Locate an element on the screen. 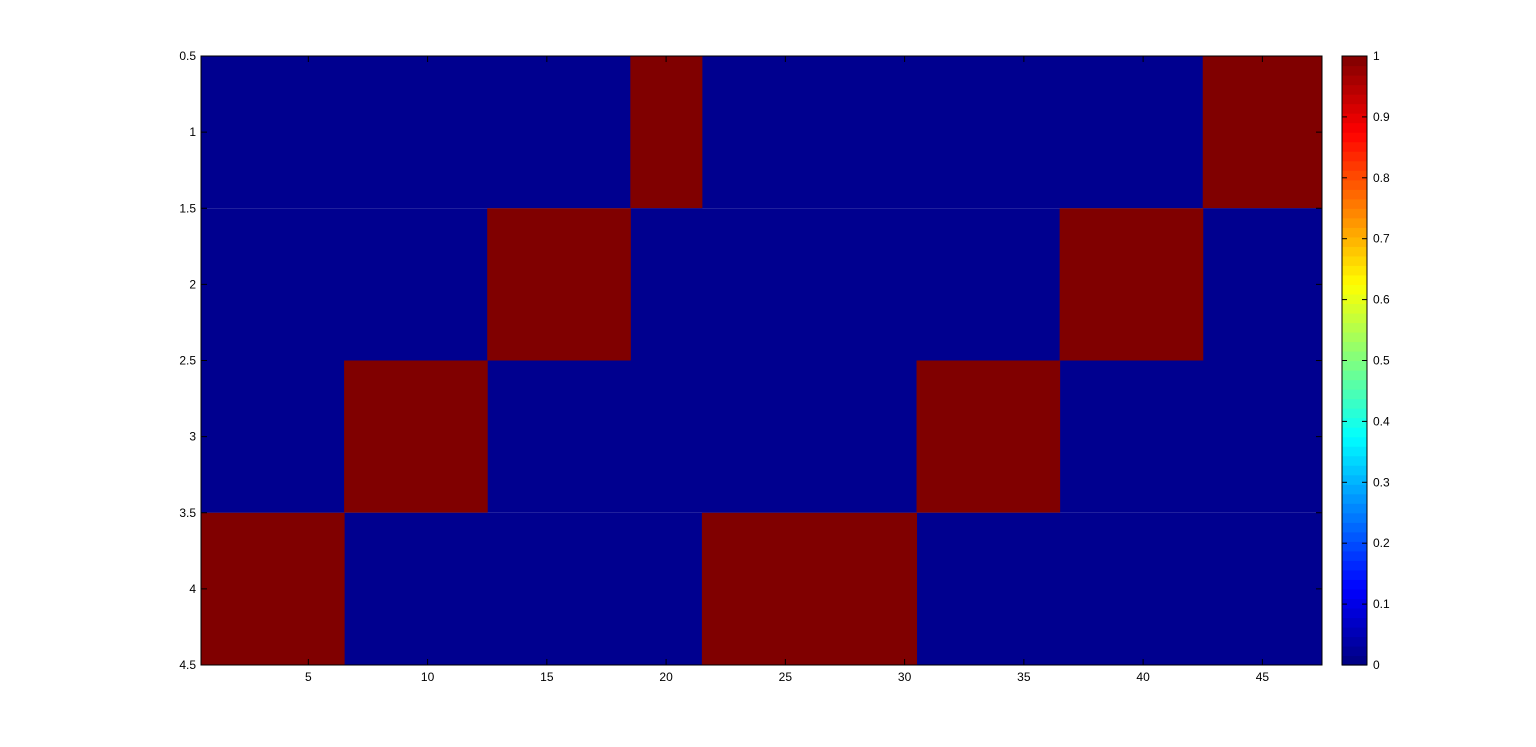 This screenshot has width=1536, height=747. y-tick-label: 1.5 is located at coordinates (187, 208).